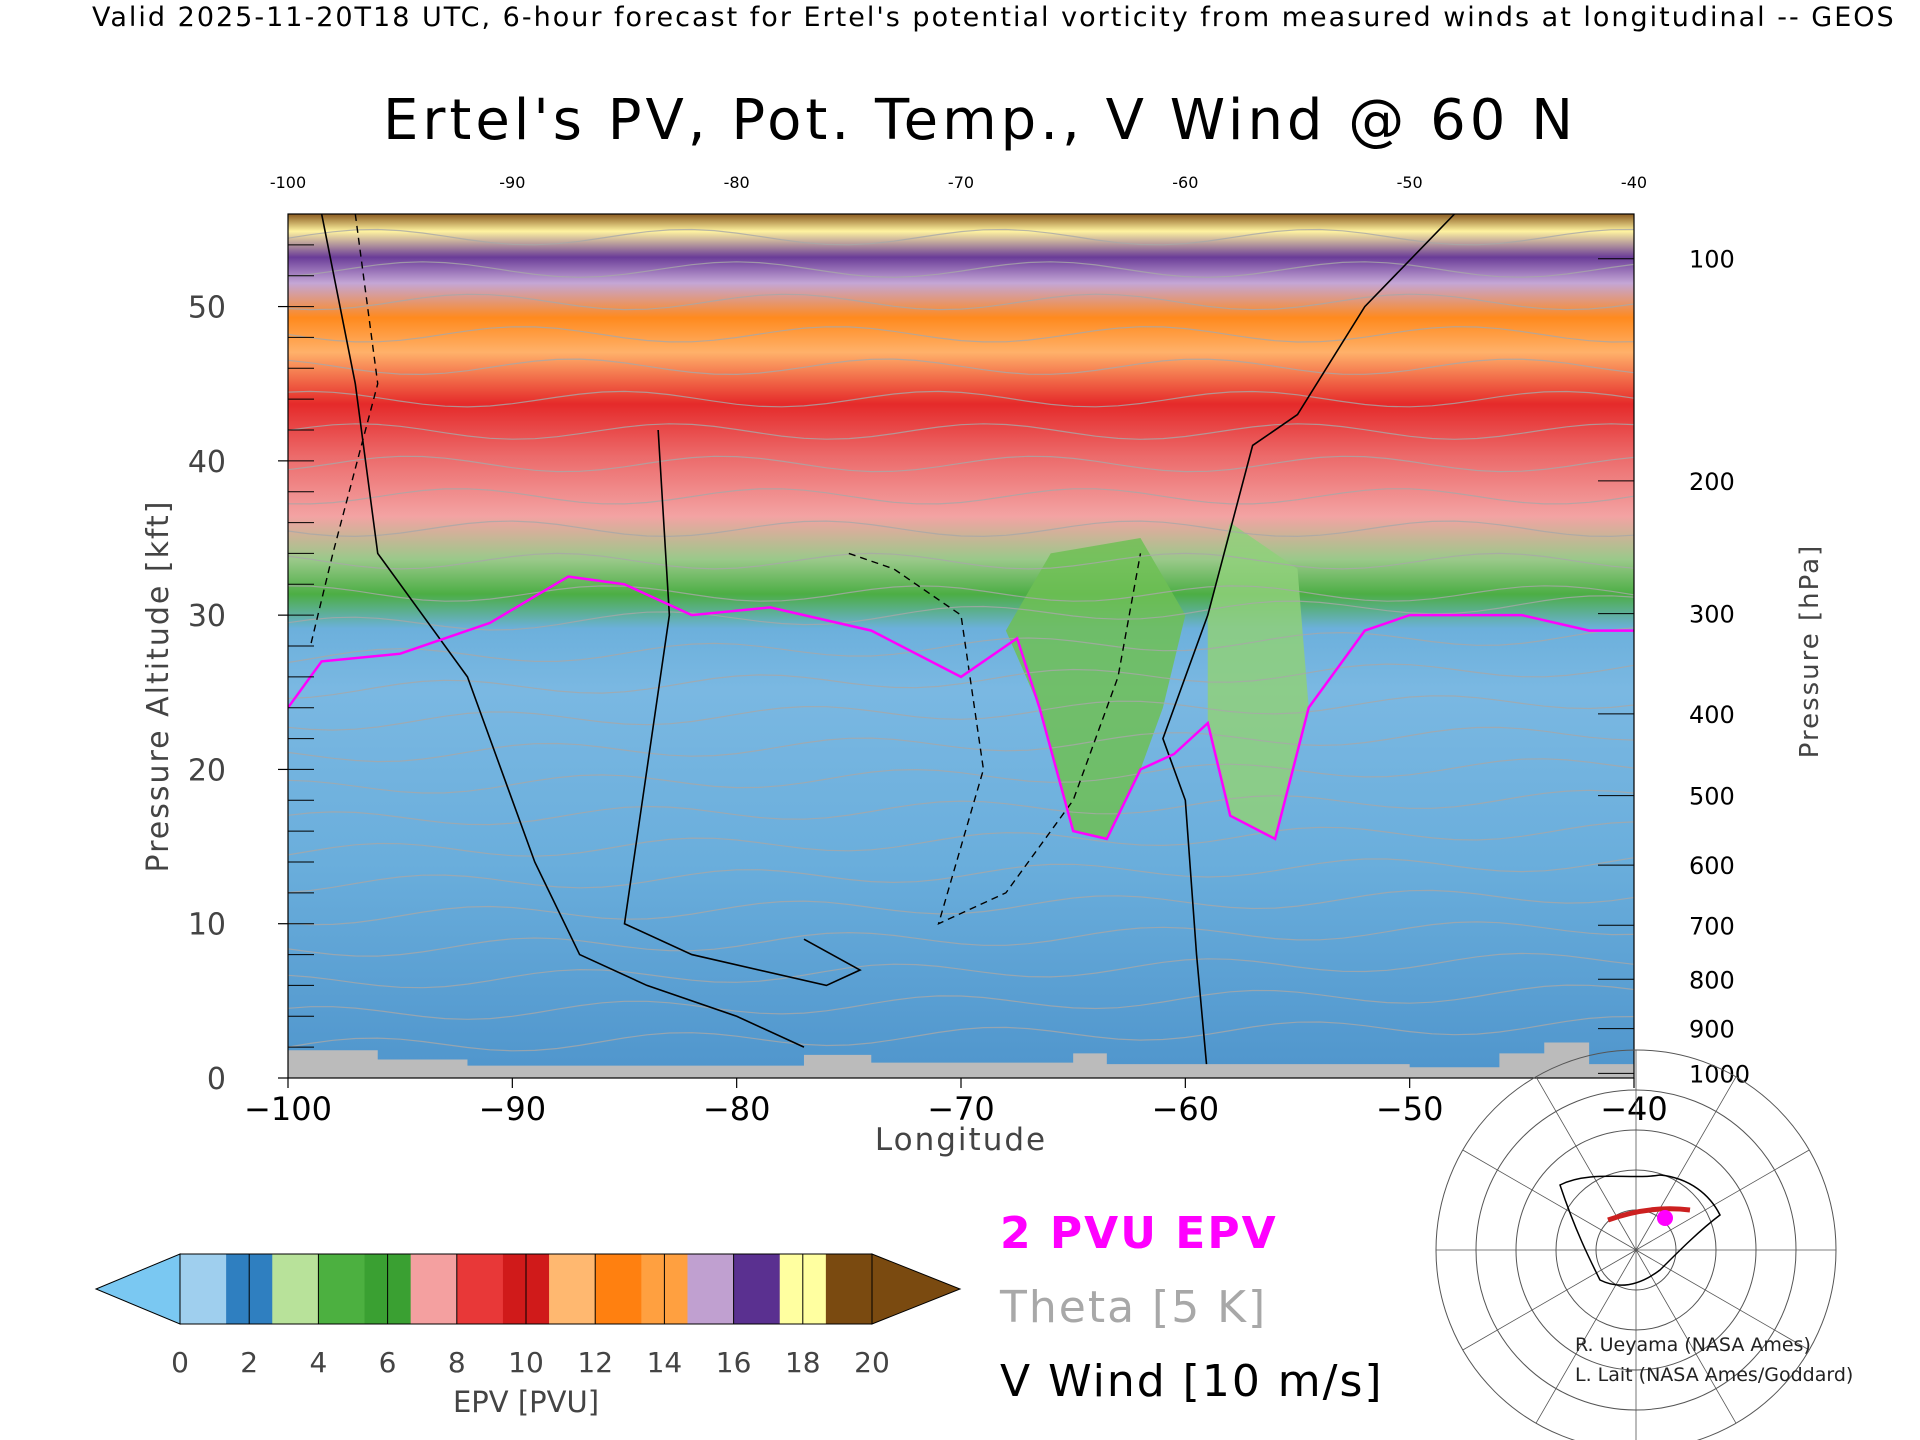  What do you see at coordinates (1712, 1030) in the screenshot?
I see `pressure-tick-label: 900` at bounding box center [1712, 1030].